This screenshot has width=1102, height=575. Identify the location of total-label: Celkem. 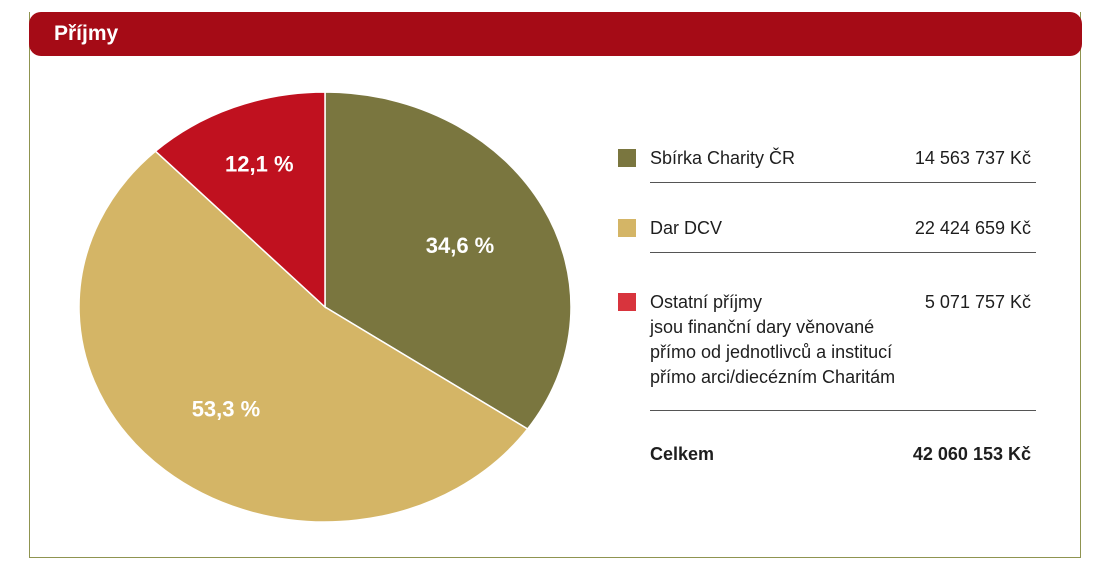
(682, 454).